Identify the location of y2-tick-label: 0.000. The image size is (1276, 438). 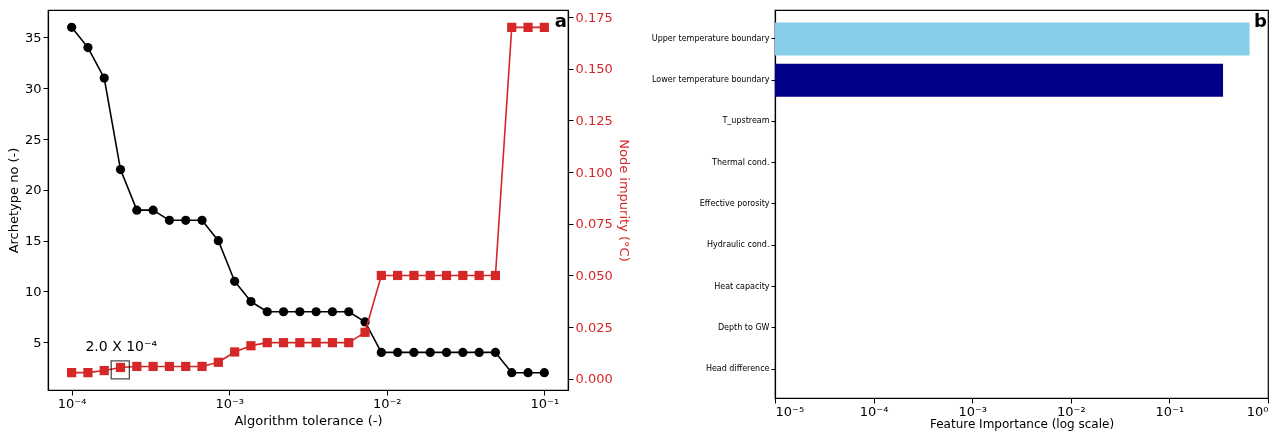
(594, 379).